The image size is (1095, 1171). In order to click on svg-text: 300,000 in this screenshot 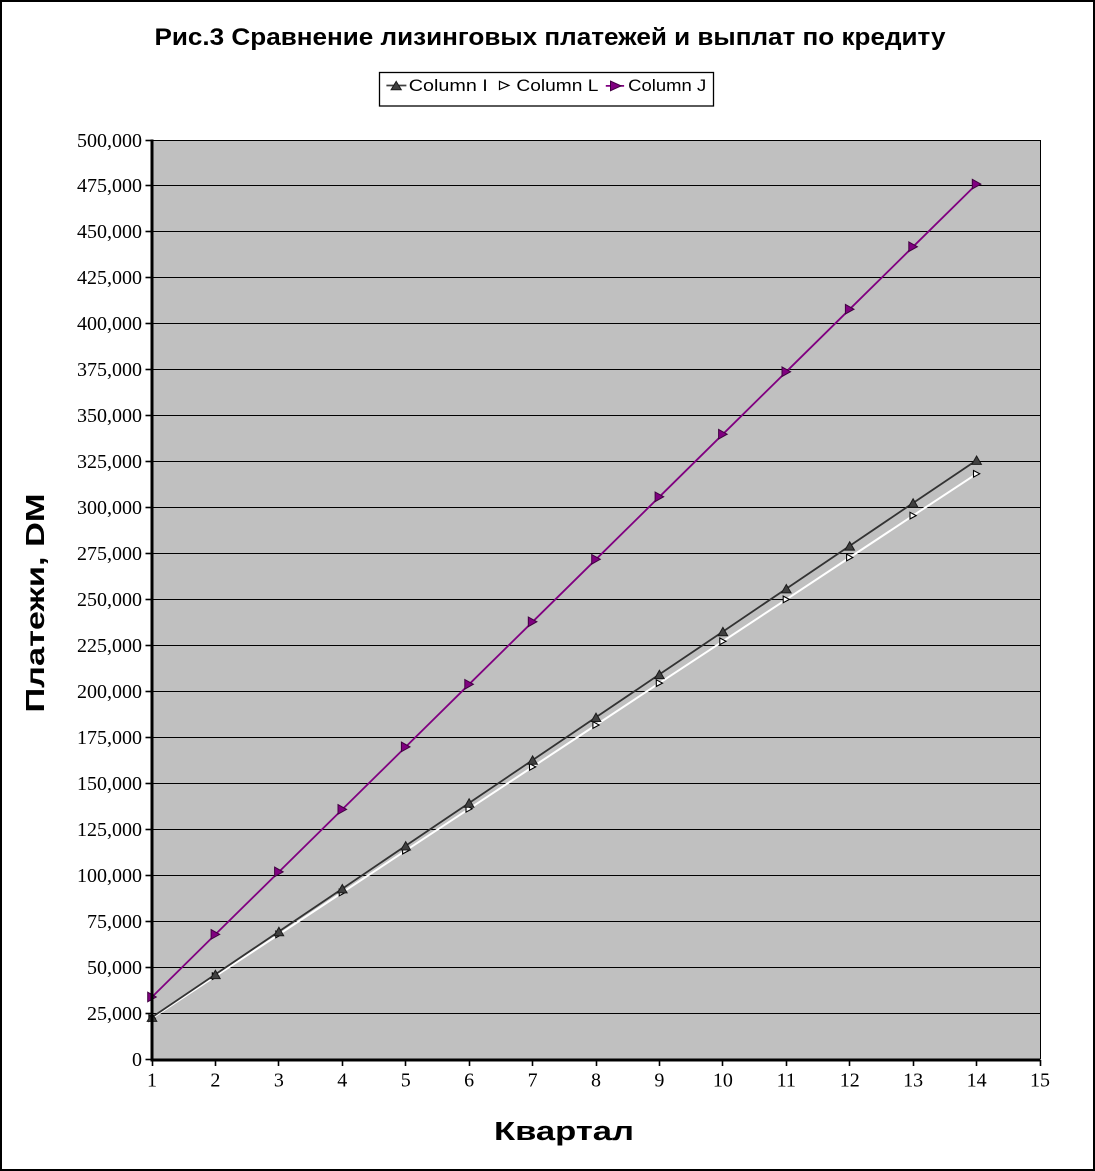, I will do `click(109, 508)`.